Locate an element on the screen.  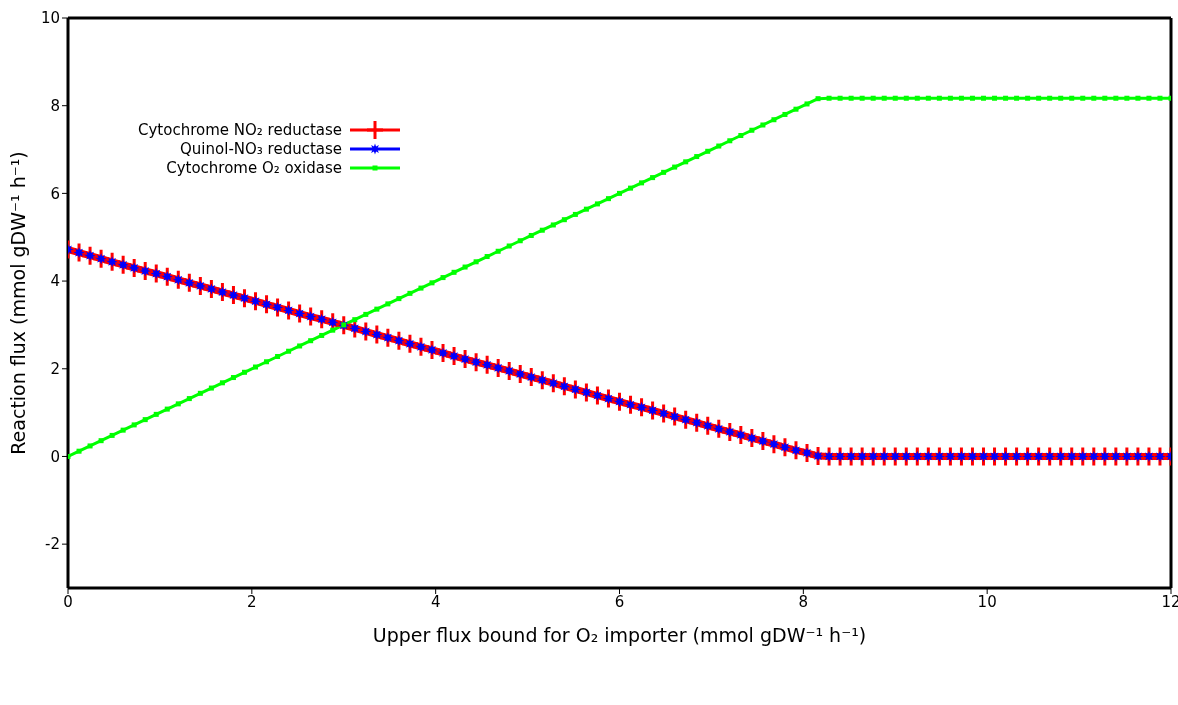
legend-label: Cytochrome O₂ oxidase is located at coordinates (254, 167).